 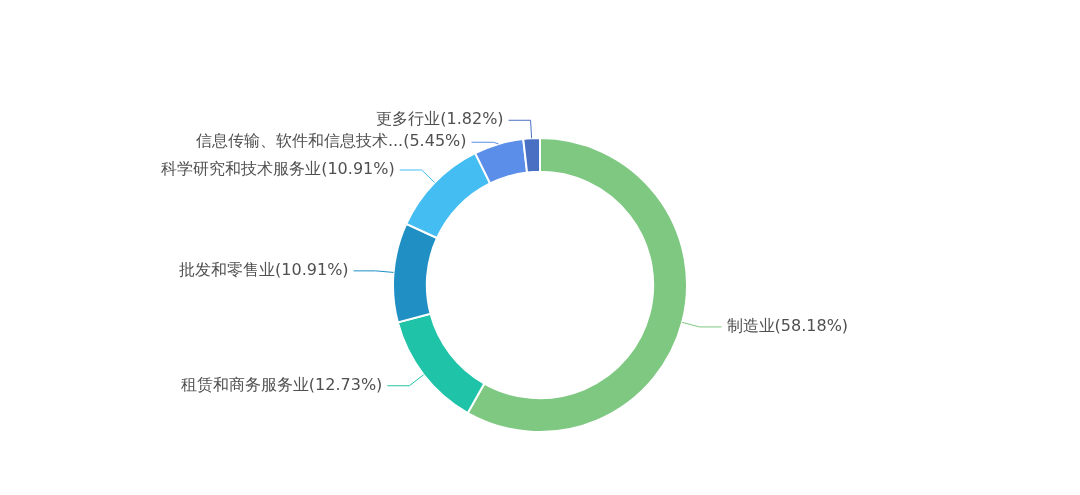 I want to click on slice-label: 租赁和商务服务业(12.73%), so click(x=281, y=384).